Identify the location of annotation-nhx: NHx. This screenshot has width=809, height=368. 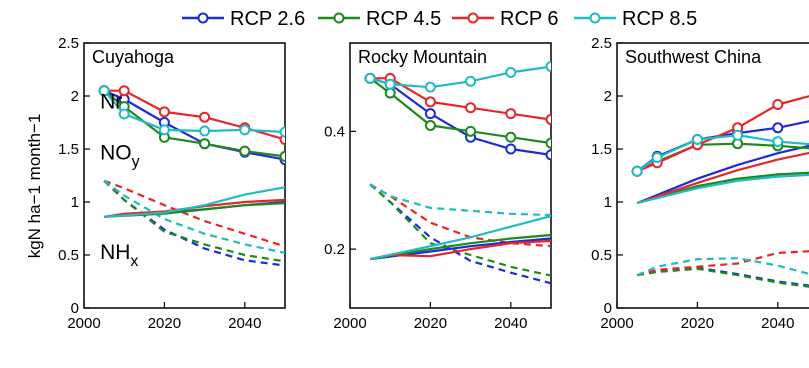
(119, 255).